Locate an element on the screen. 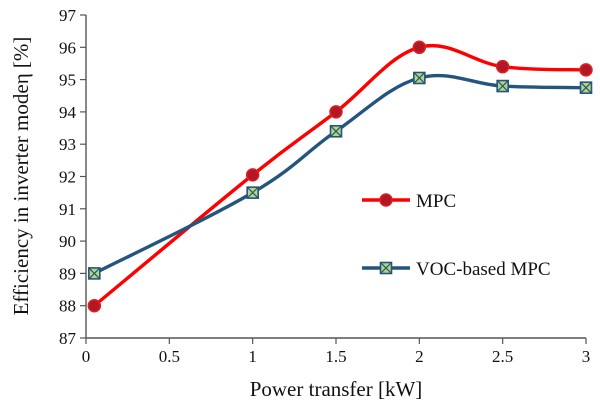  y-tick-label: 89 is located at coordinates (67, 273).